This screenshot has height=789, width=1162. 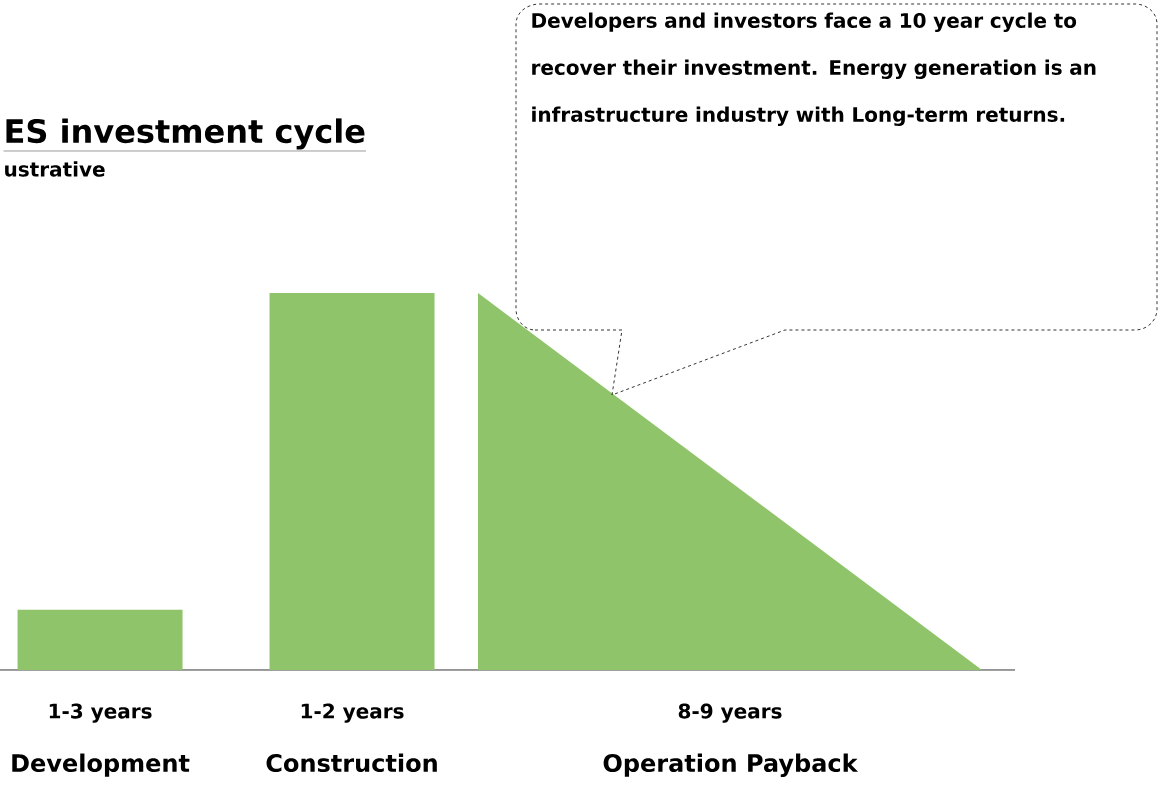 I want to click on text: 1-2 years, so click(x=352, y=713).